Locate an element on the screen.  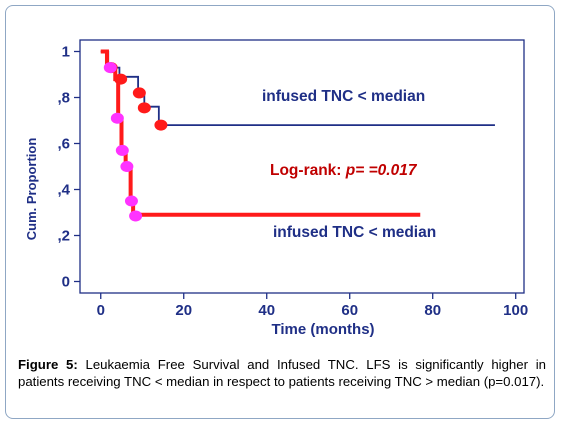
logrank-value: p= =0.017 is located at coordinates (381, 170).